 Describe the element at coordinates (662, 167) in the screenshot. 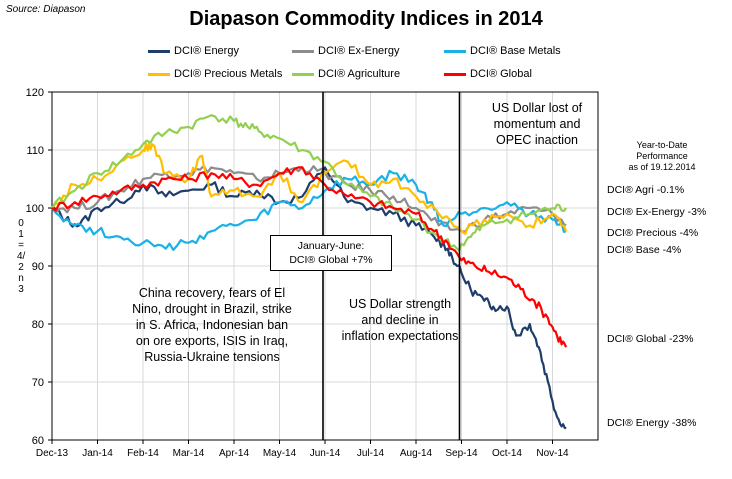

I see `ytd-header-line-3: as of 19.12.2014` at that location.